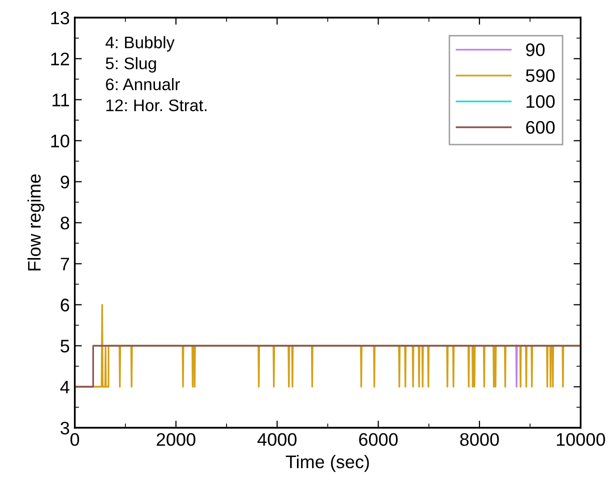  I want to click on y-tick-label: 10, so click(60, 141).